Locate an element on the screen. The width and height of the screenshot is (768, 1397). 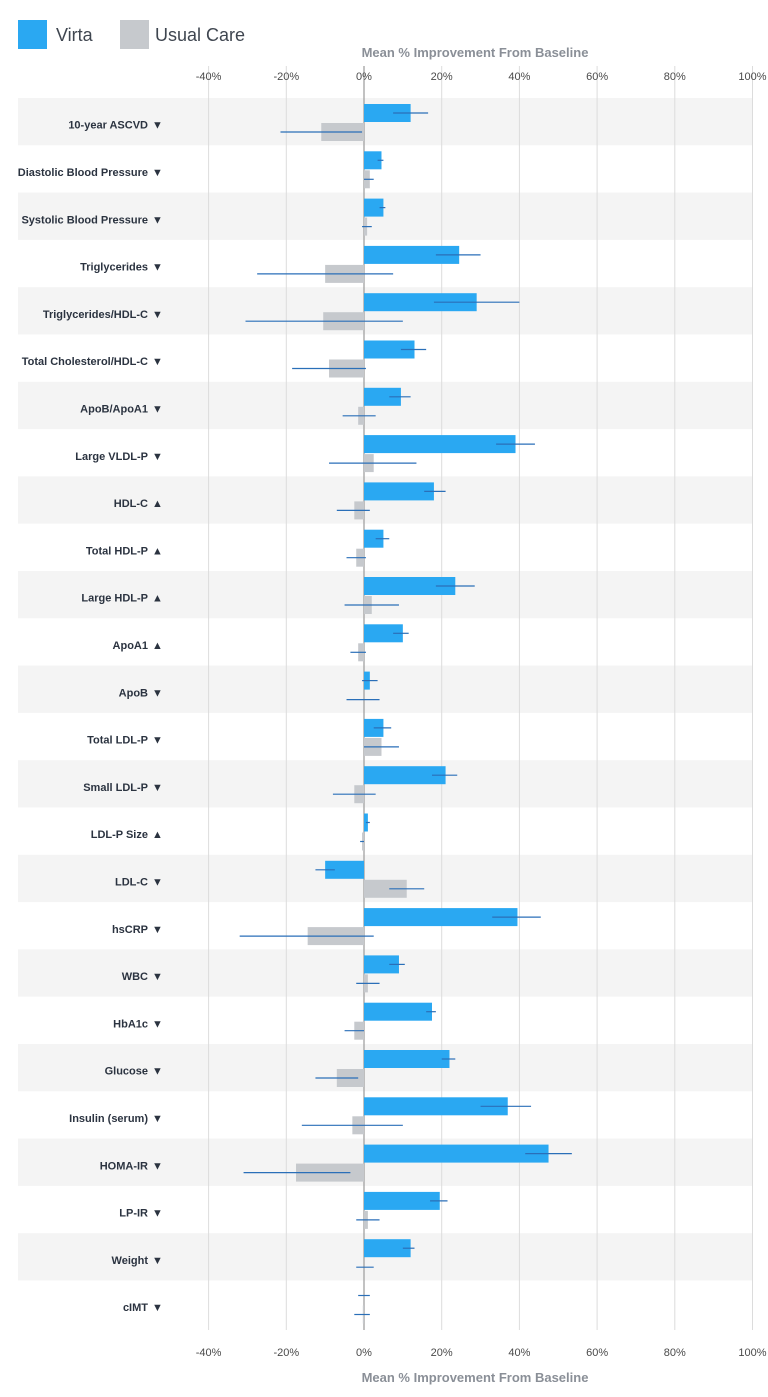
category-label: WBC is located at coordinates (135, 977).